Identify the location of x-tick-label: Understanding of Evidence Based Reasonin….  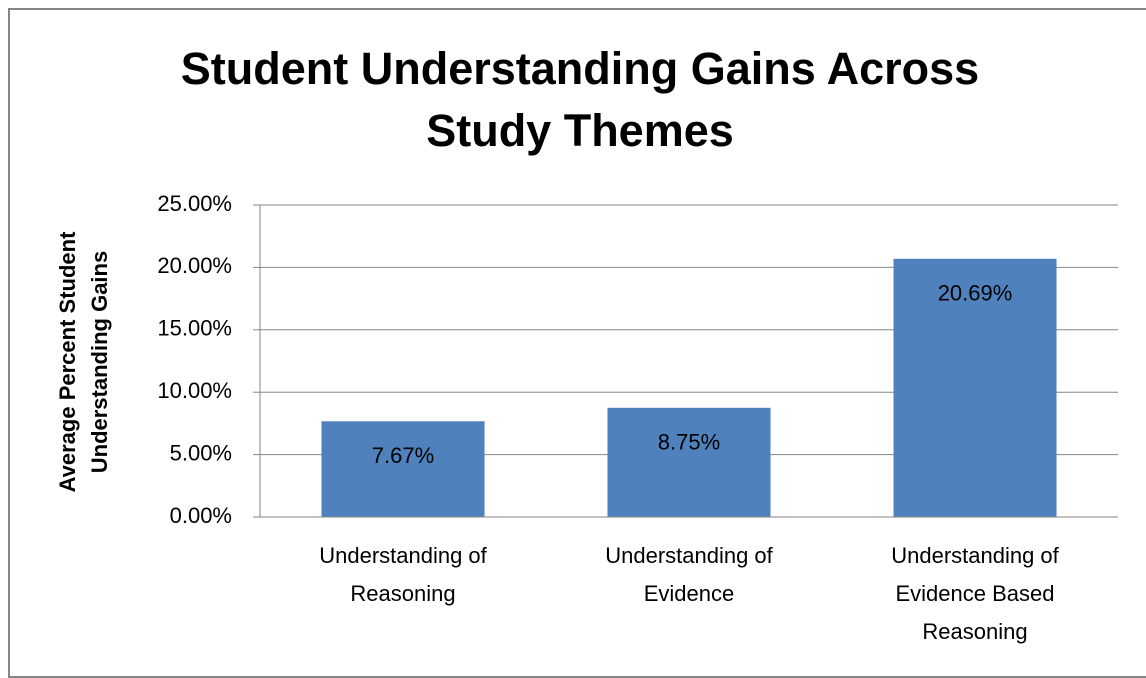
(975, 593).